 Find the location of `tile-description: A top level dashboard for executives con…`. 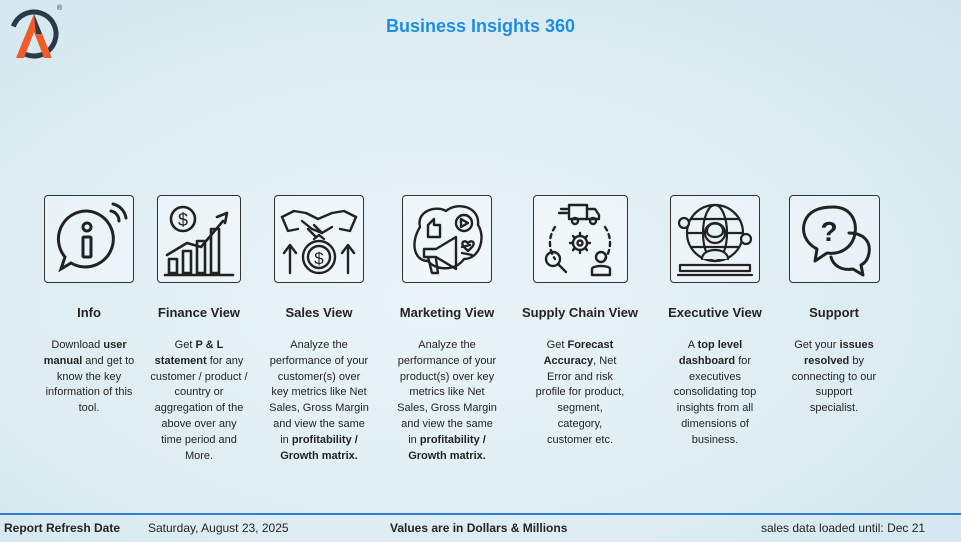

tile-description: A top level dashboard for executives con… is located at coordinates (715, 393).